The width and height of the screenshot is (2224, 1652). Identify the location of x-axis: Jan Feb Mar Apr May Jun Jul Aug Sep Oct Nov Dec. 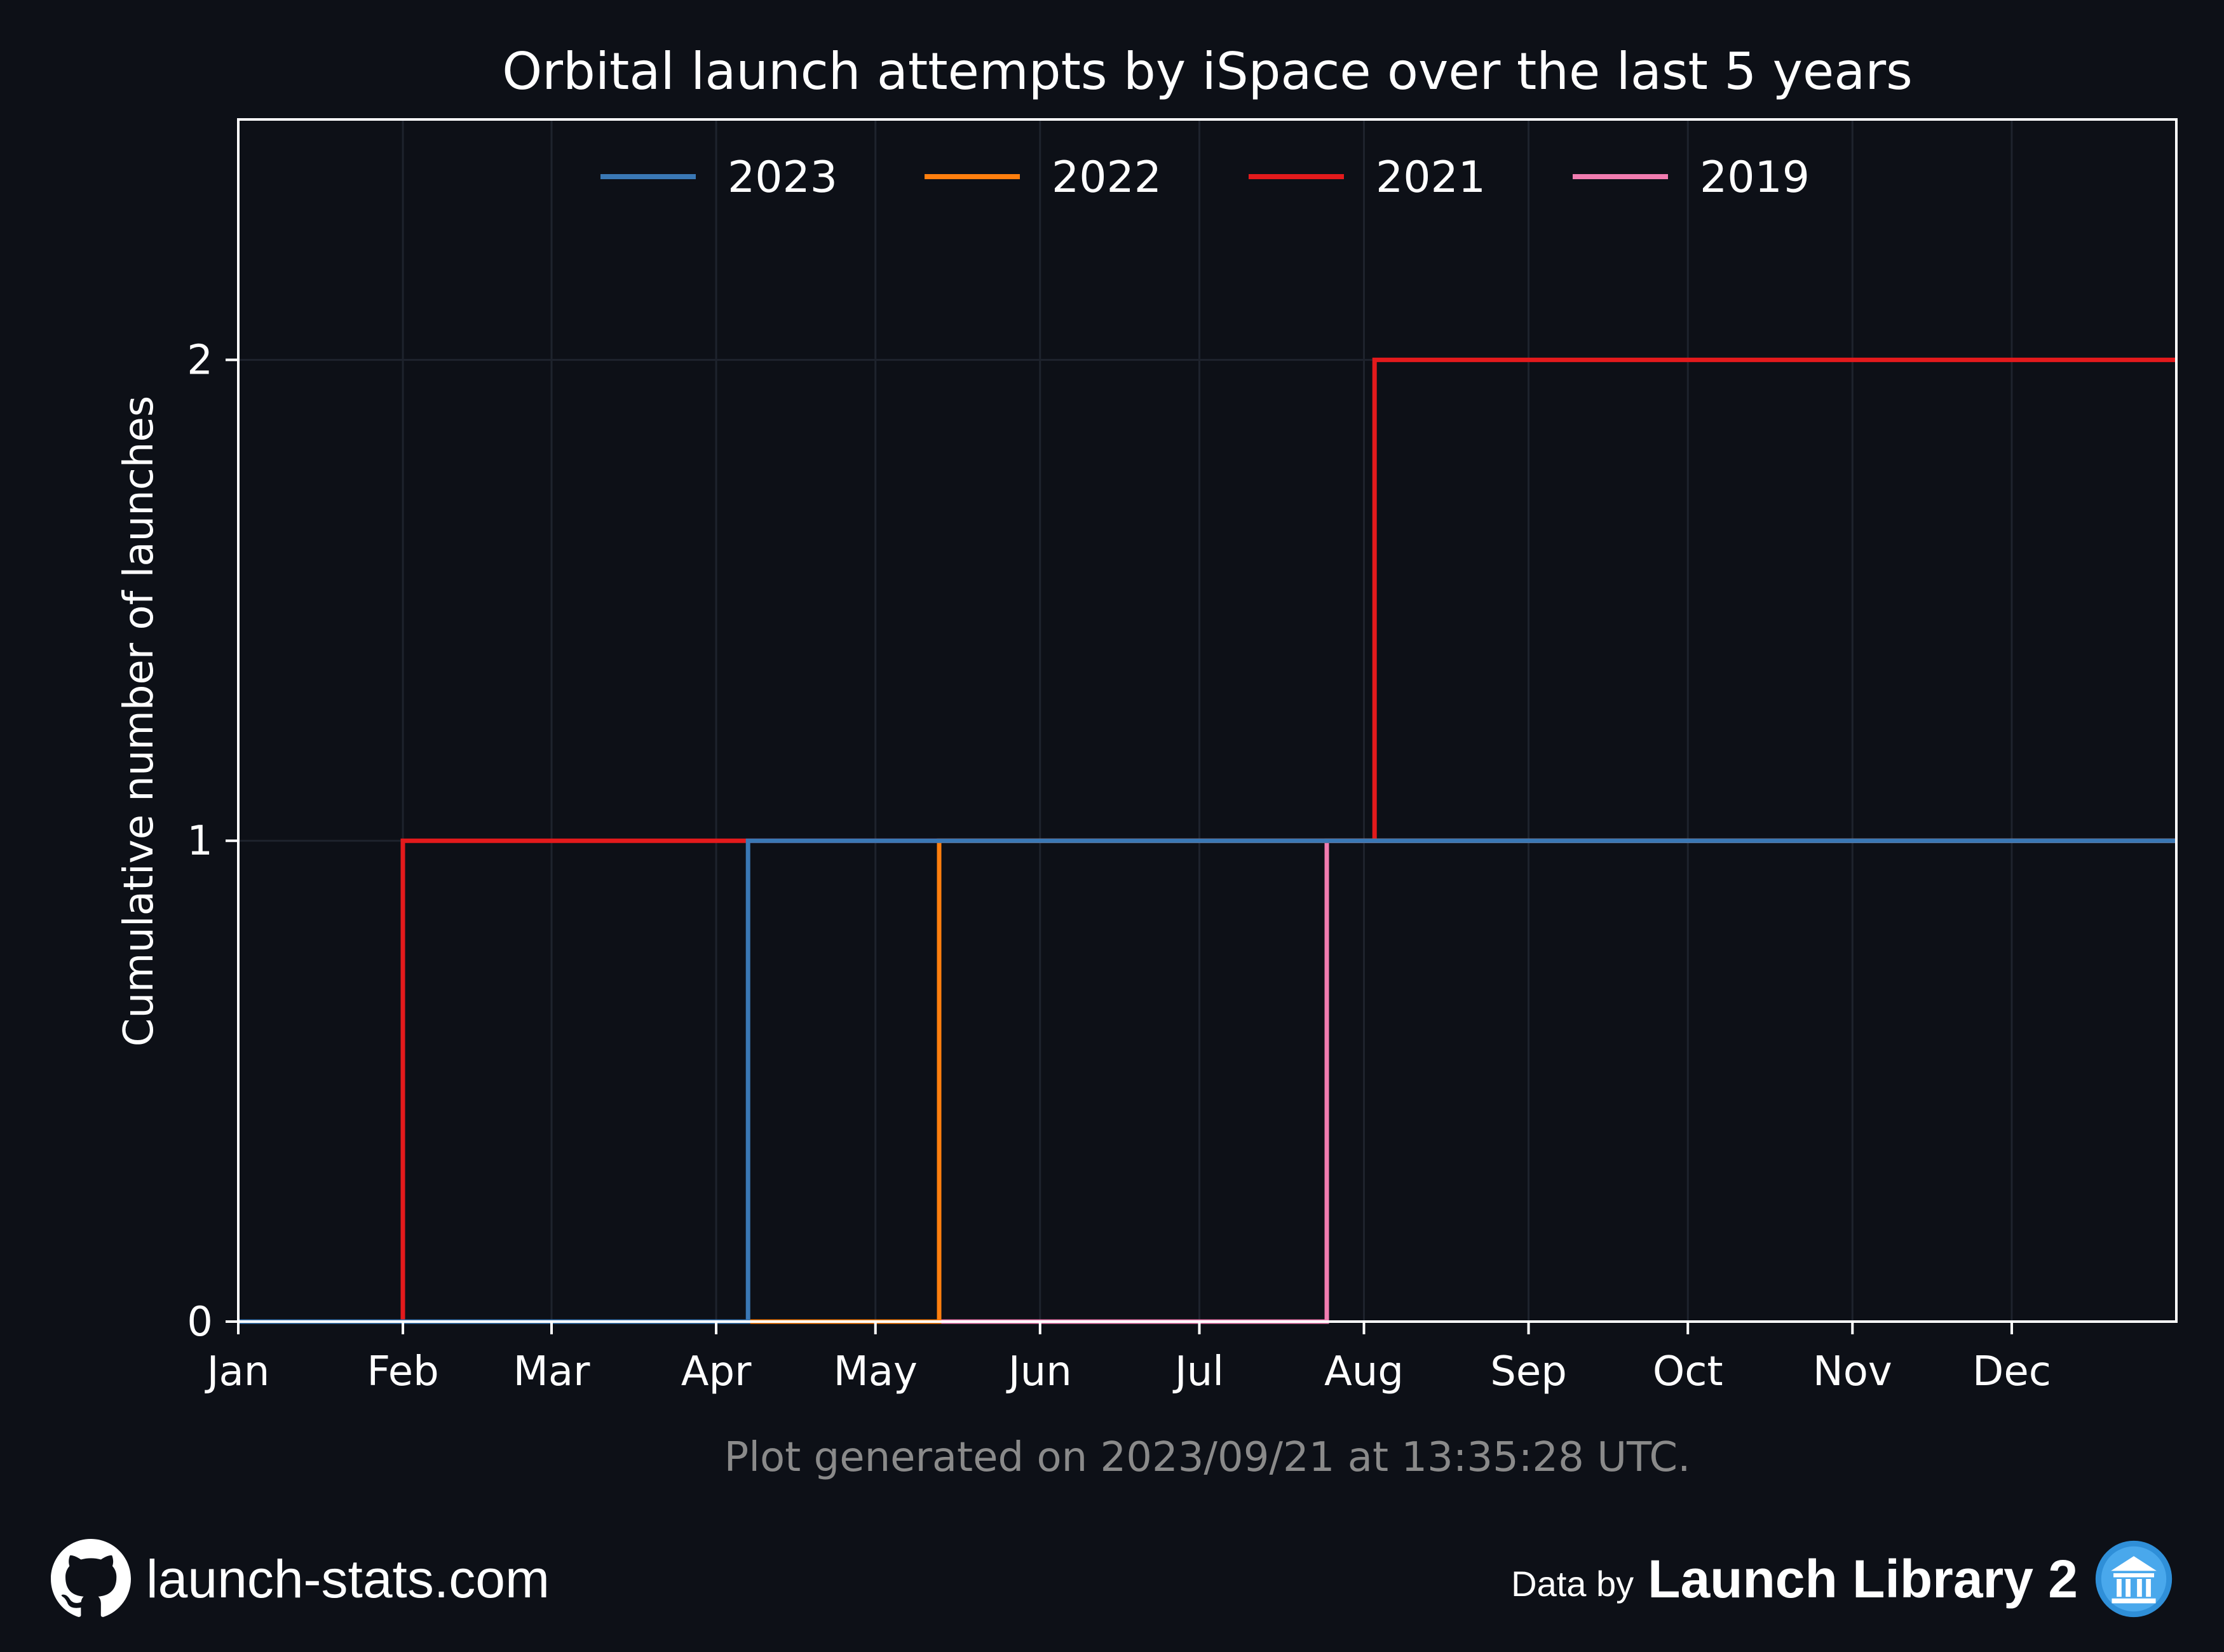
(1128, 1358).